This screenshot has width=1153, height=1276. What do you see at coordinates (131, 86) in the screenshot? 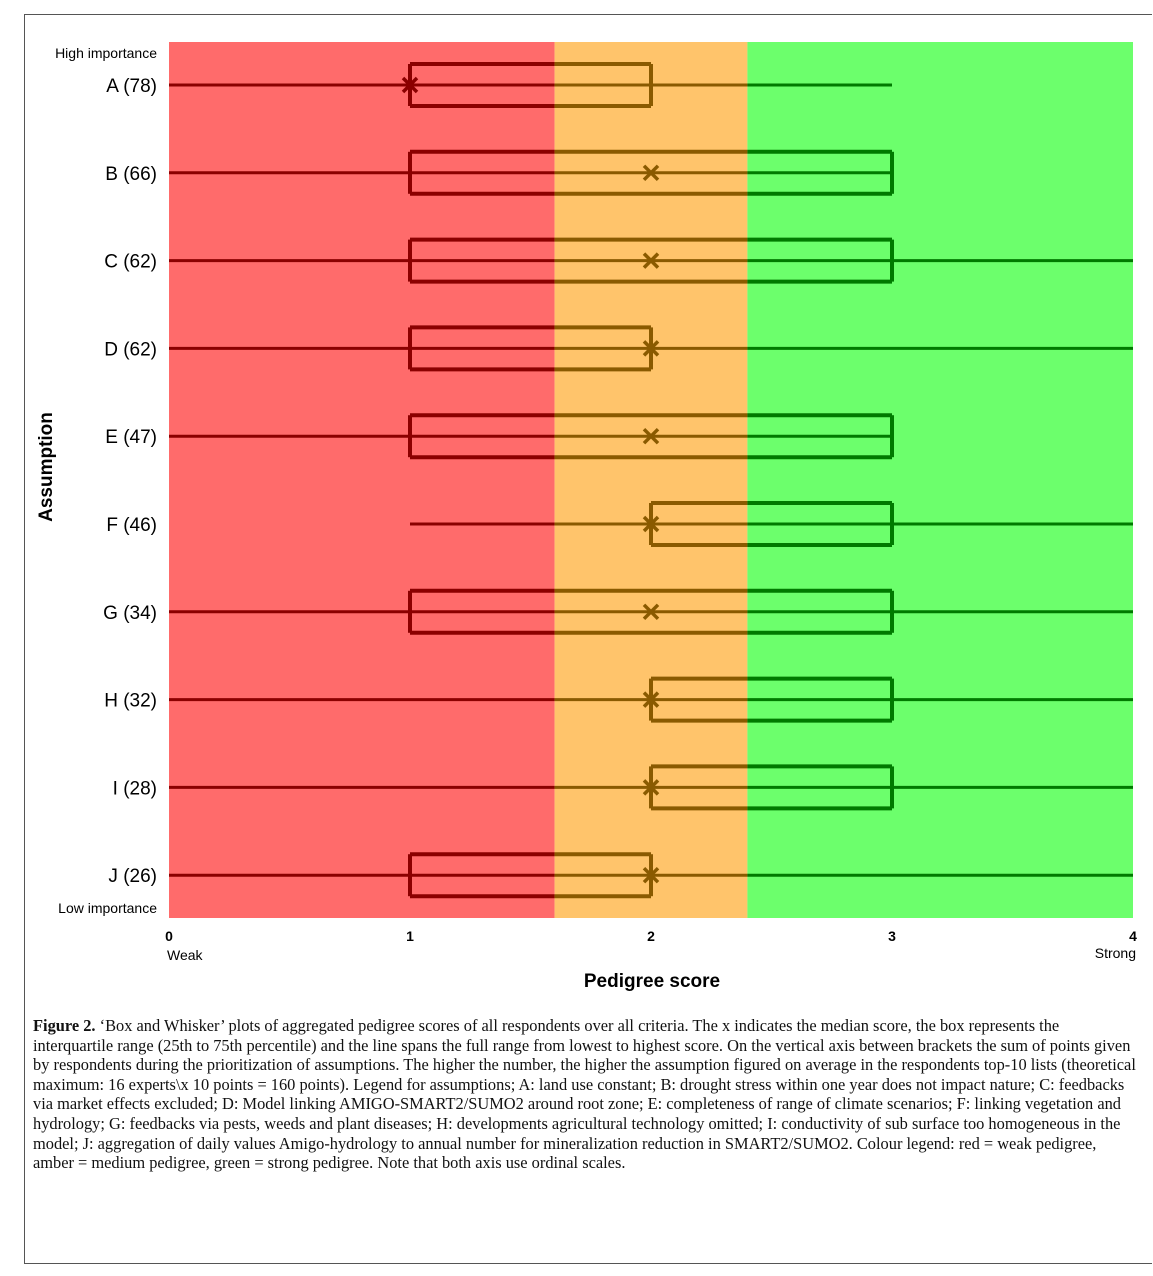
I see `assumption-label: A (78)` at bounding box center [131, 86].